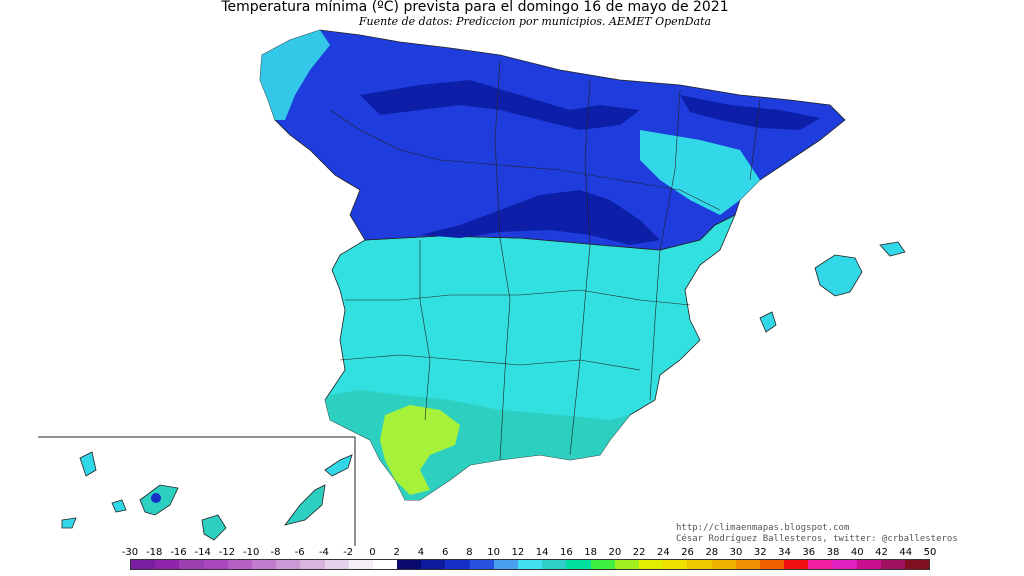 This screenshot has height=576, width=1024. What do you see at coordinates (207, 496) in the screenshot?
I see `canary-islands` at bounding box center [207, 496].